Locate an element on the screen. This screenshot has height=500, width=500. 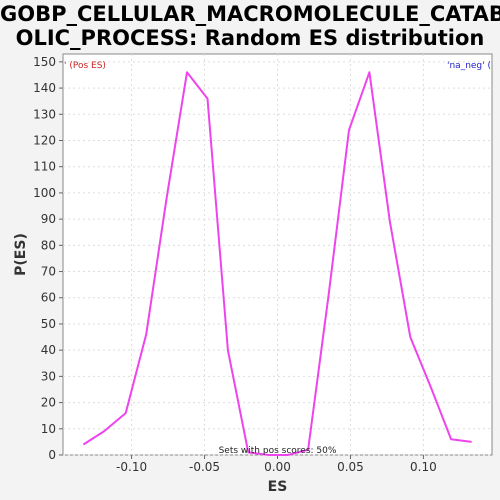
pos-scores-annotation: Sets with pos scores: 50% is located at coordinates (278, 451).